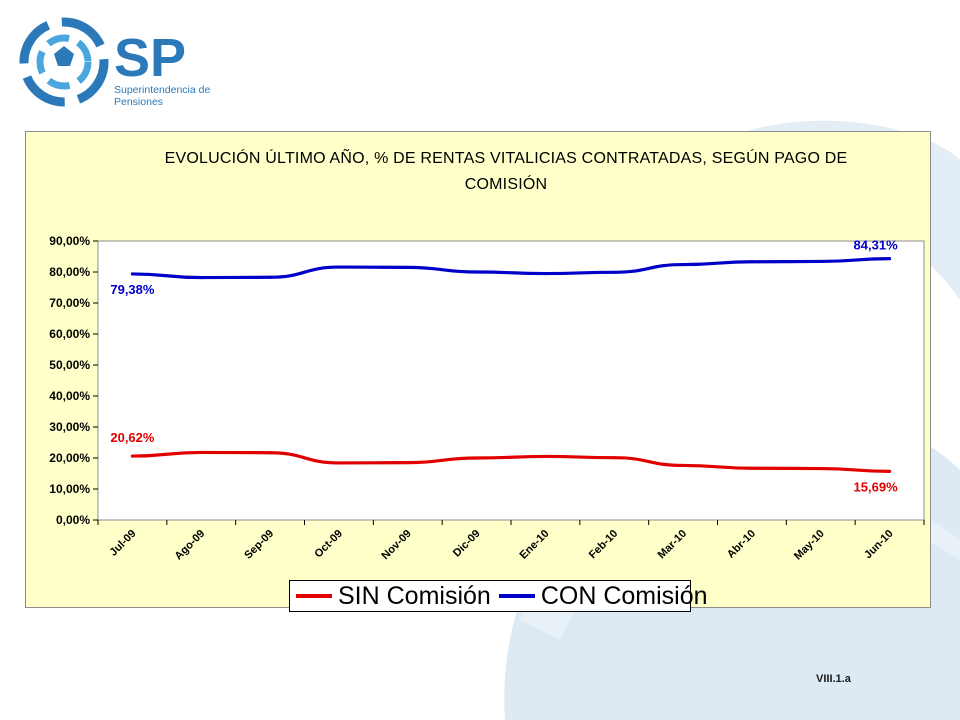  I want to click on sp-logo: SP Superintendencia de Pensiones, so click(119, 62).